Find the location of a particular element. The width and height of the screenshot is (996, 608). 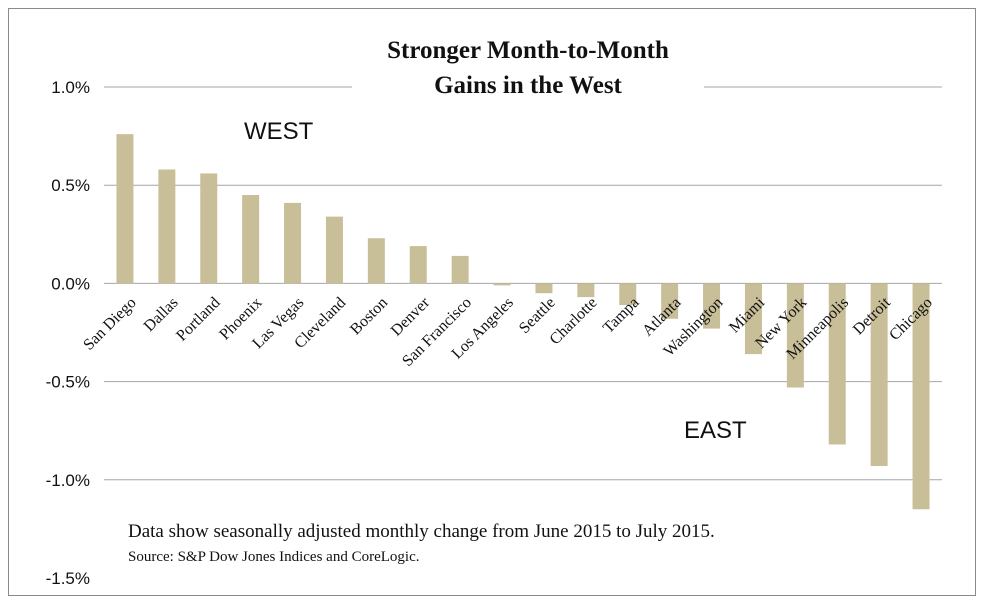

category-label: Portland is located at coordinates (198, 319).